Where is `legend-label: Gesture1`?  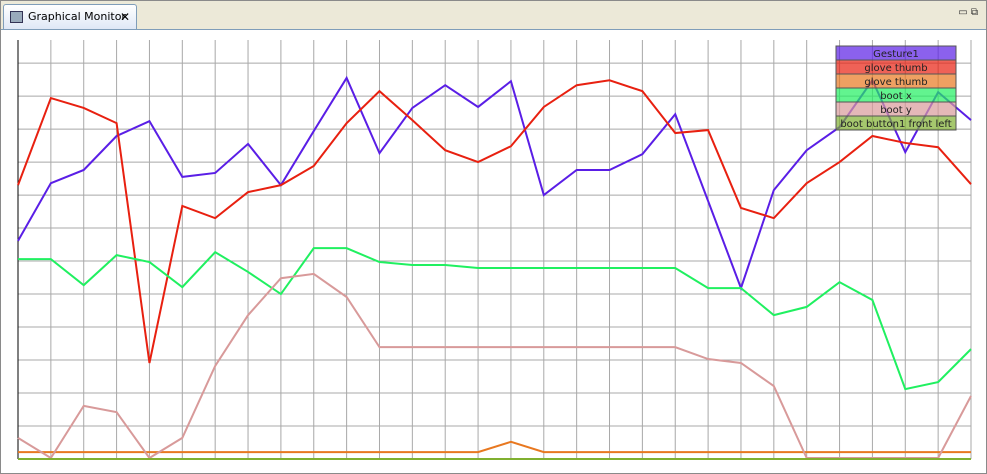 legend-label: Gesture1 is located at coordinates (896, 54).